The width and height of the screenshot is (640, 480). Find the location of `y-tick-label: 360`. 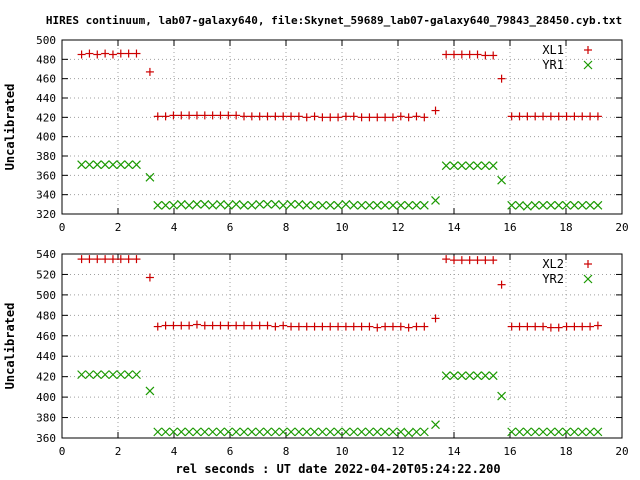

y-tick-label: 360 is located at coordinates (46, 438).